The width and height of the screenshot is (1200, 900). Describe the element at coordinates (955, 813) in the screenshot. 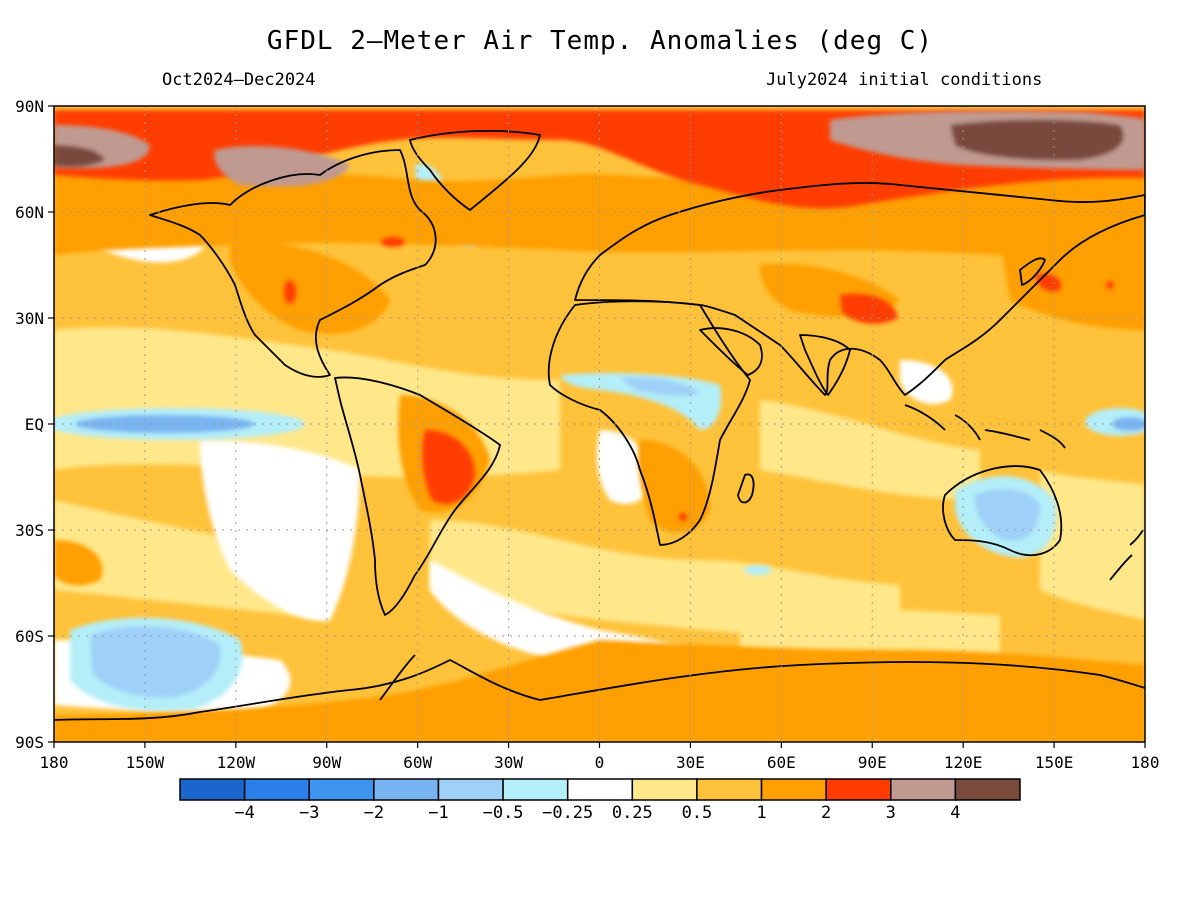

I see `colorbar-label: 4` at that location.